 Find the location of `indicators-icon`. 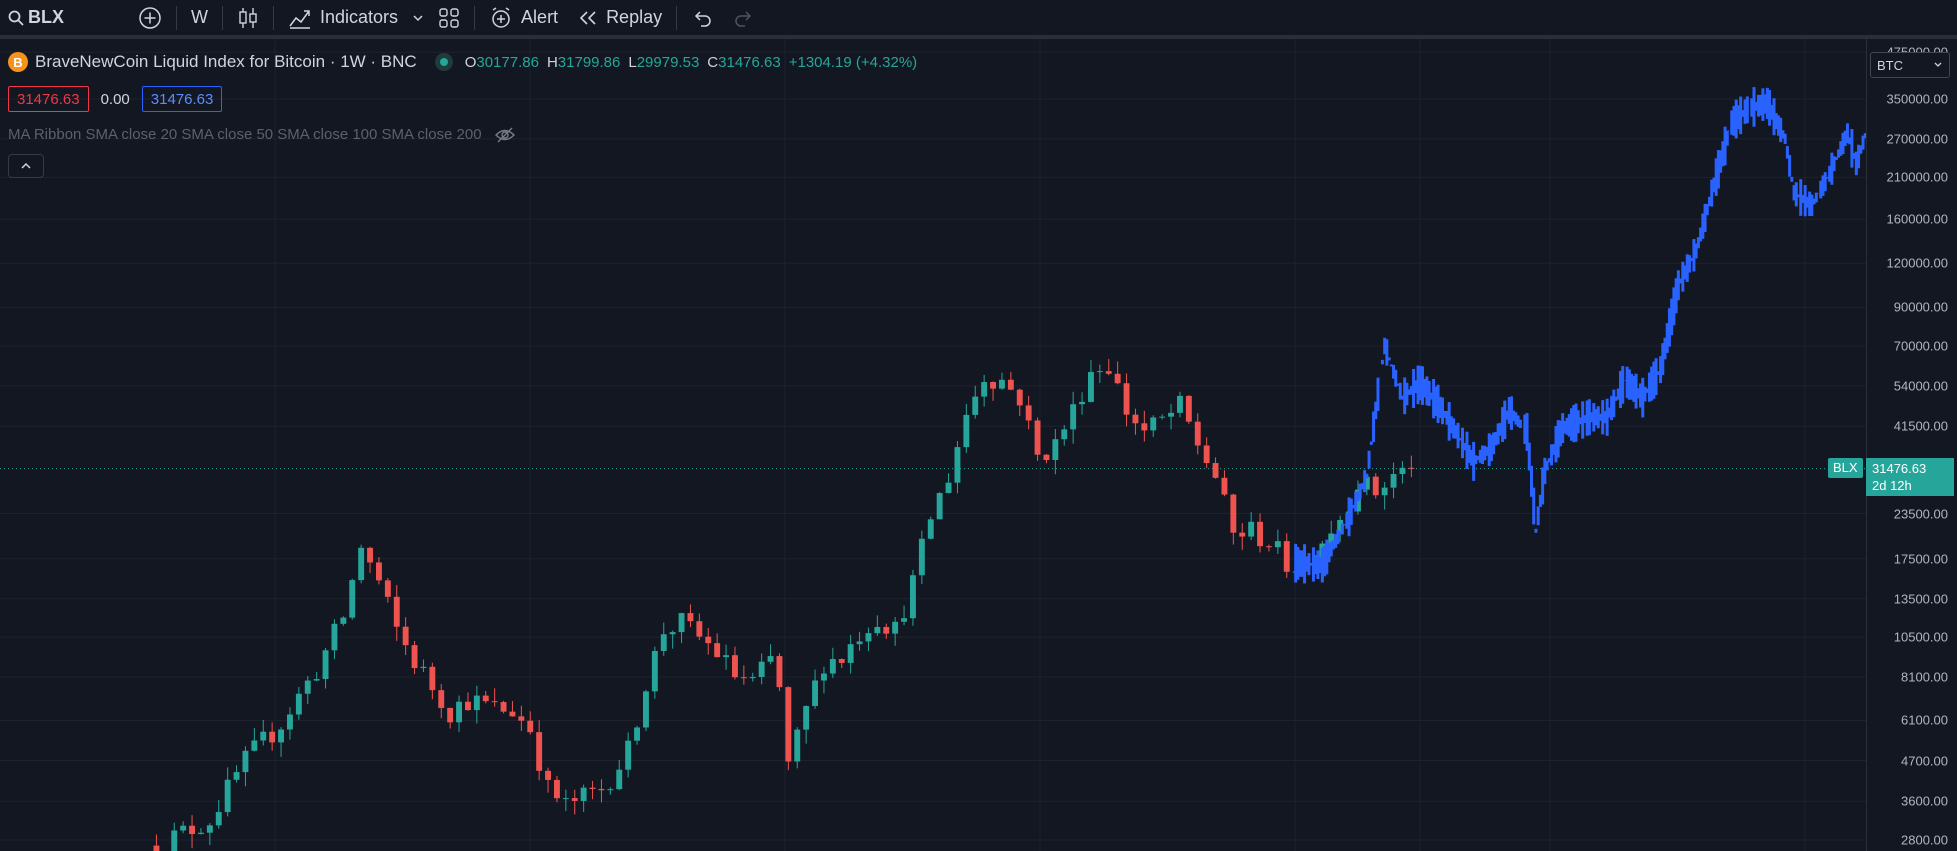

indicators-icon is located at coordinates (299, 19).